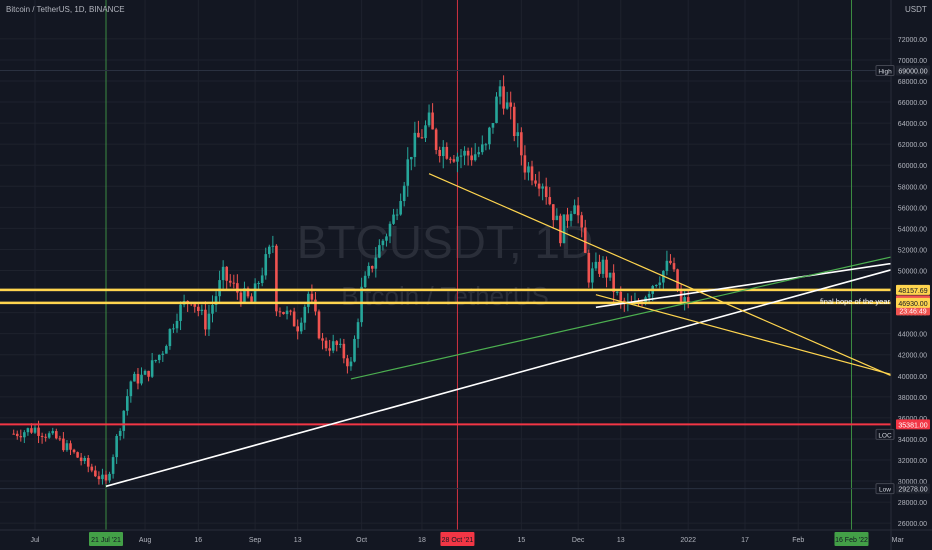 Image resolution: width=932 pixels, height=550 pixels. Describe the element at coordinates (422, 540) in the screenshot. I see `time-tick-label: 18` at that location.